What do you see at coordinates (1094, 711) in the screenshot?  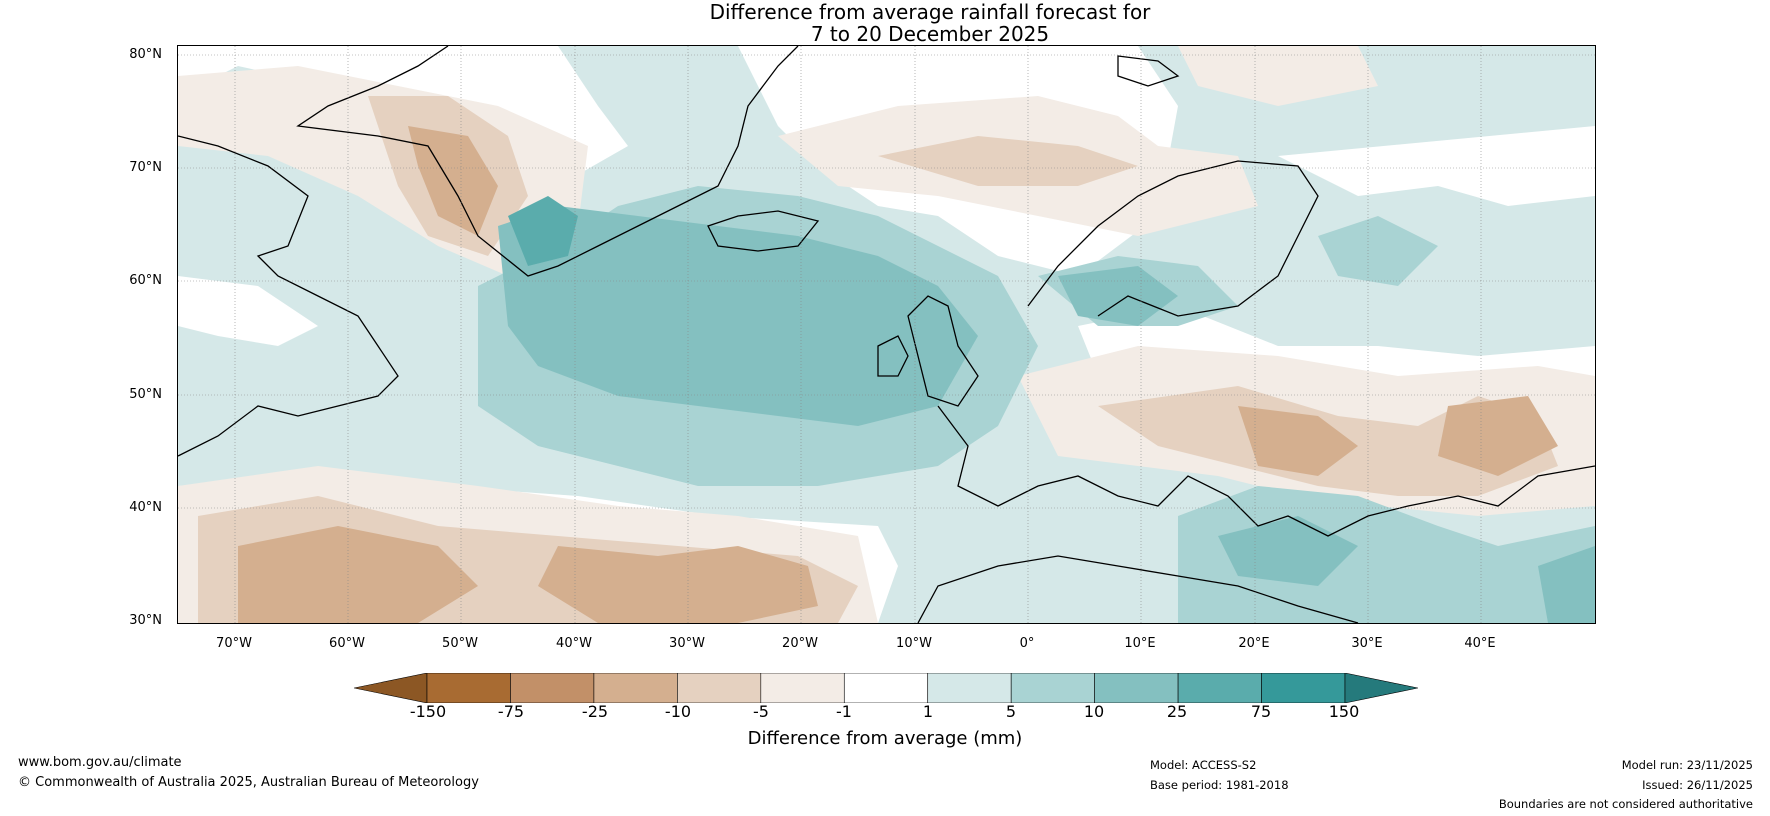 I see `colorbar-tick: 10` at bounding box center [1094, 711].